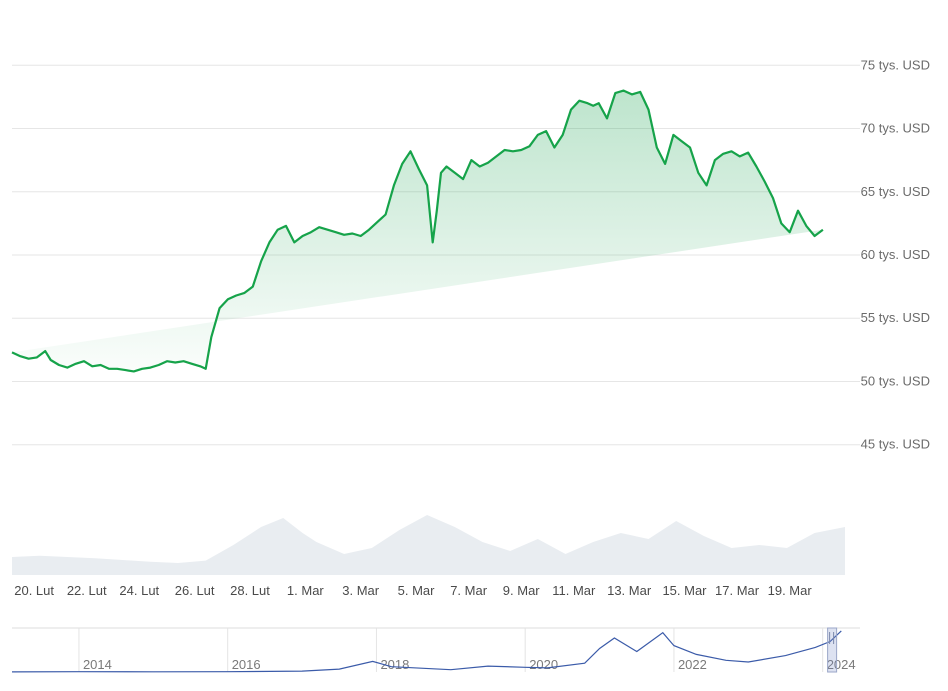  What do you see at coordinates (832, 650) in the screenshot?
I see `navigator-range-handle` at bounding box center [832, 650].